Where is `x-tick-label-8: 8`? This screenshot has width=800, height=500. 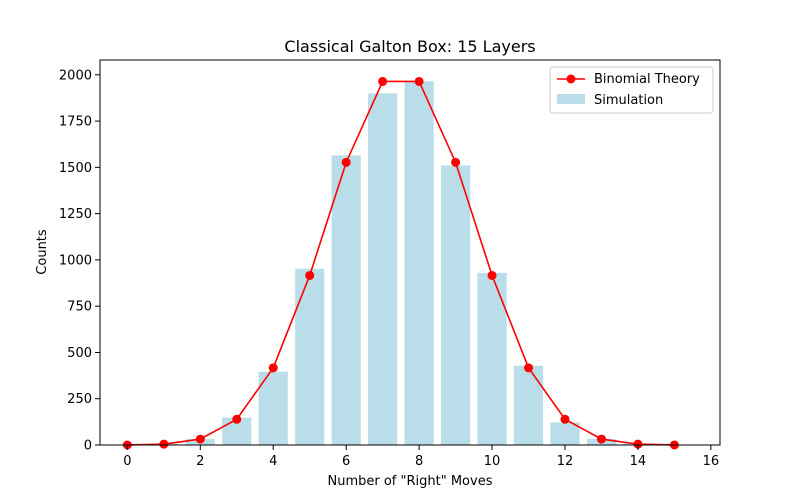
x-tick-label-8: 8 is located at coordinates (419, 461).